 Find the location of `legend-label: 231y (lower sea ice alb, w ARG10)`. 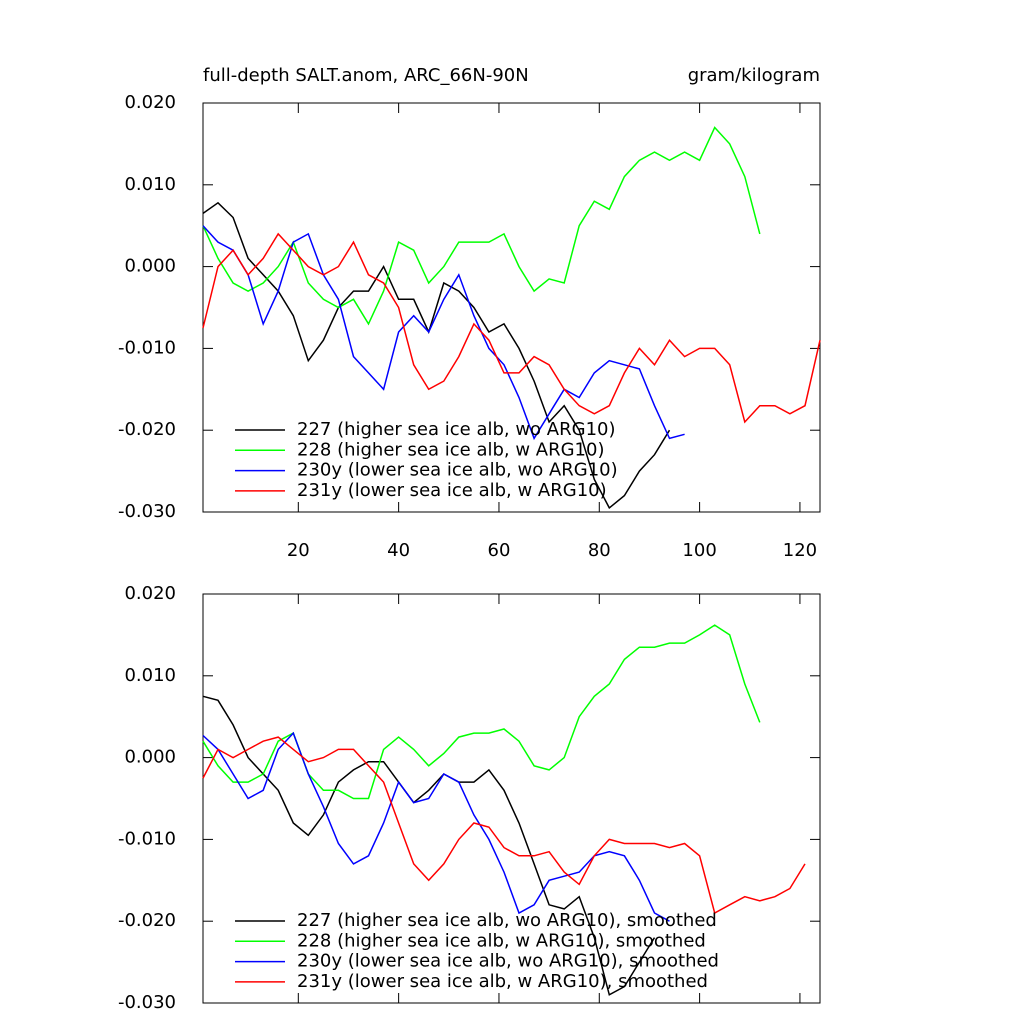

legend-label: 231y (lower sea ice alb, w ARG10) is located at coordinates (452, 490).